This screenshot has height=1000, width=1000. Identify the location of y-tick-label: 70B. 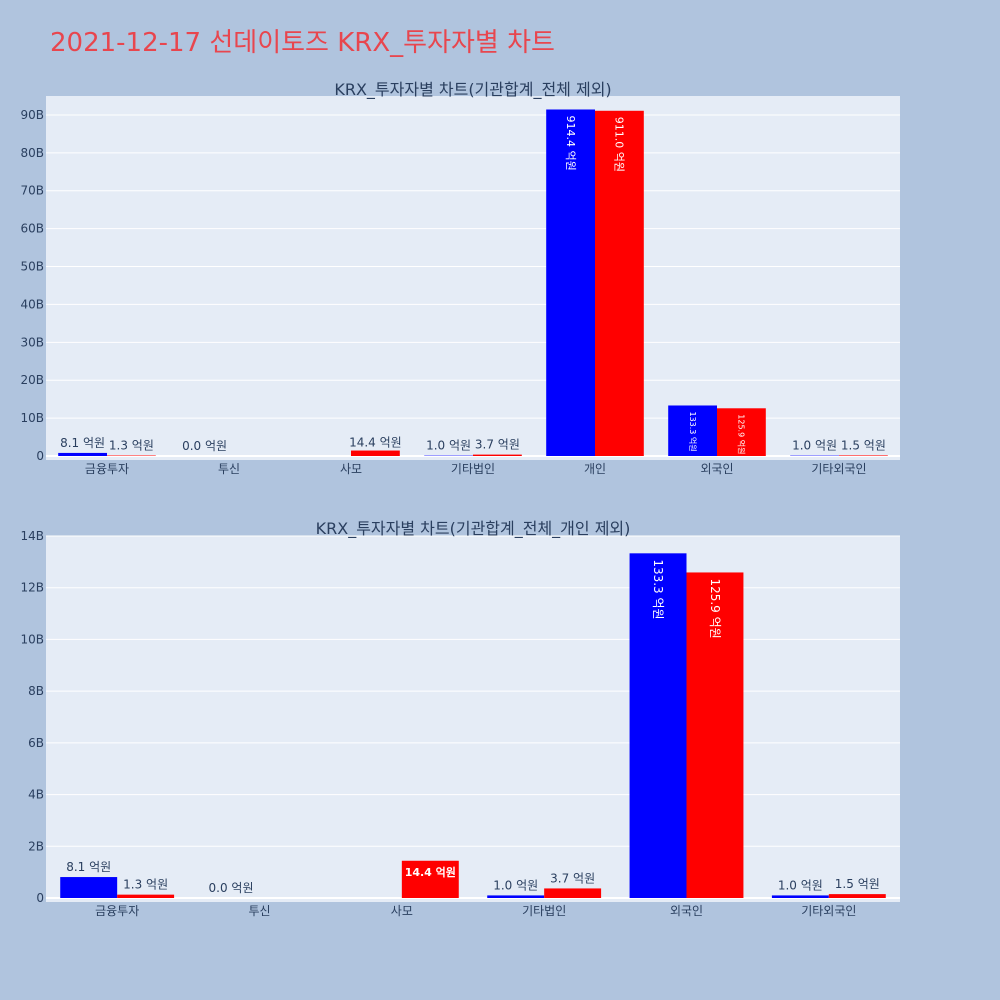
(32, 191).